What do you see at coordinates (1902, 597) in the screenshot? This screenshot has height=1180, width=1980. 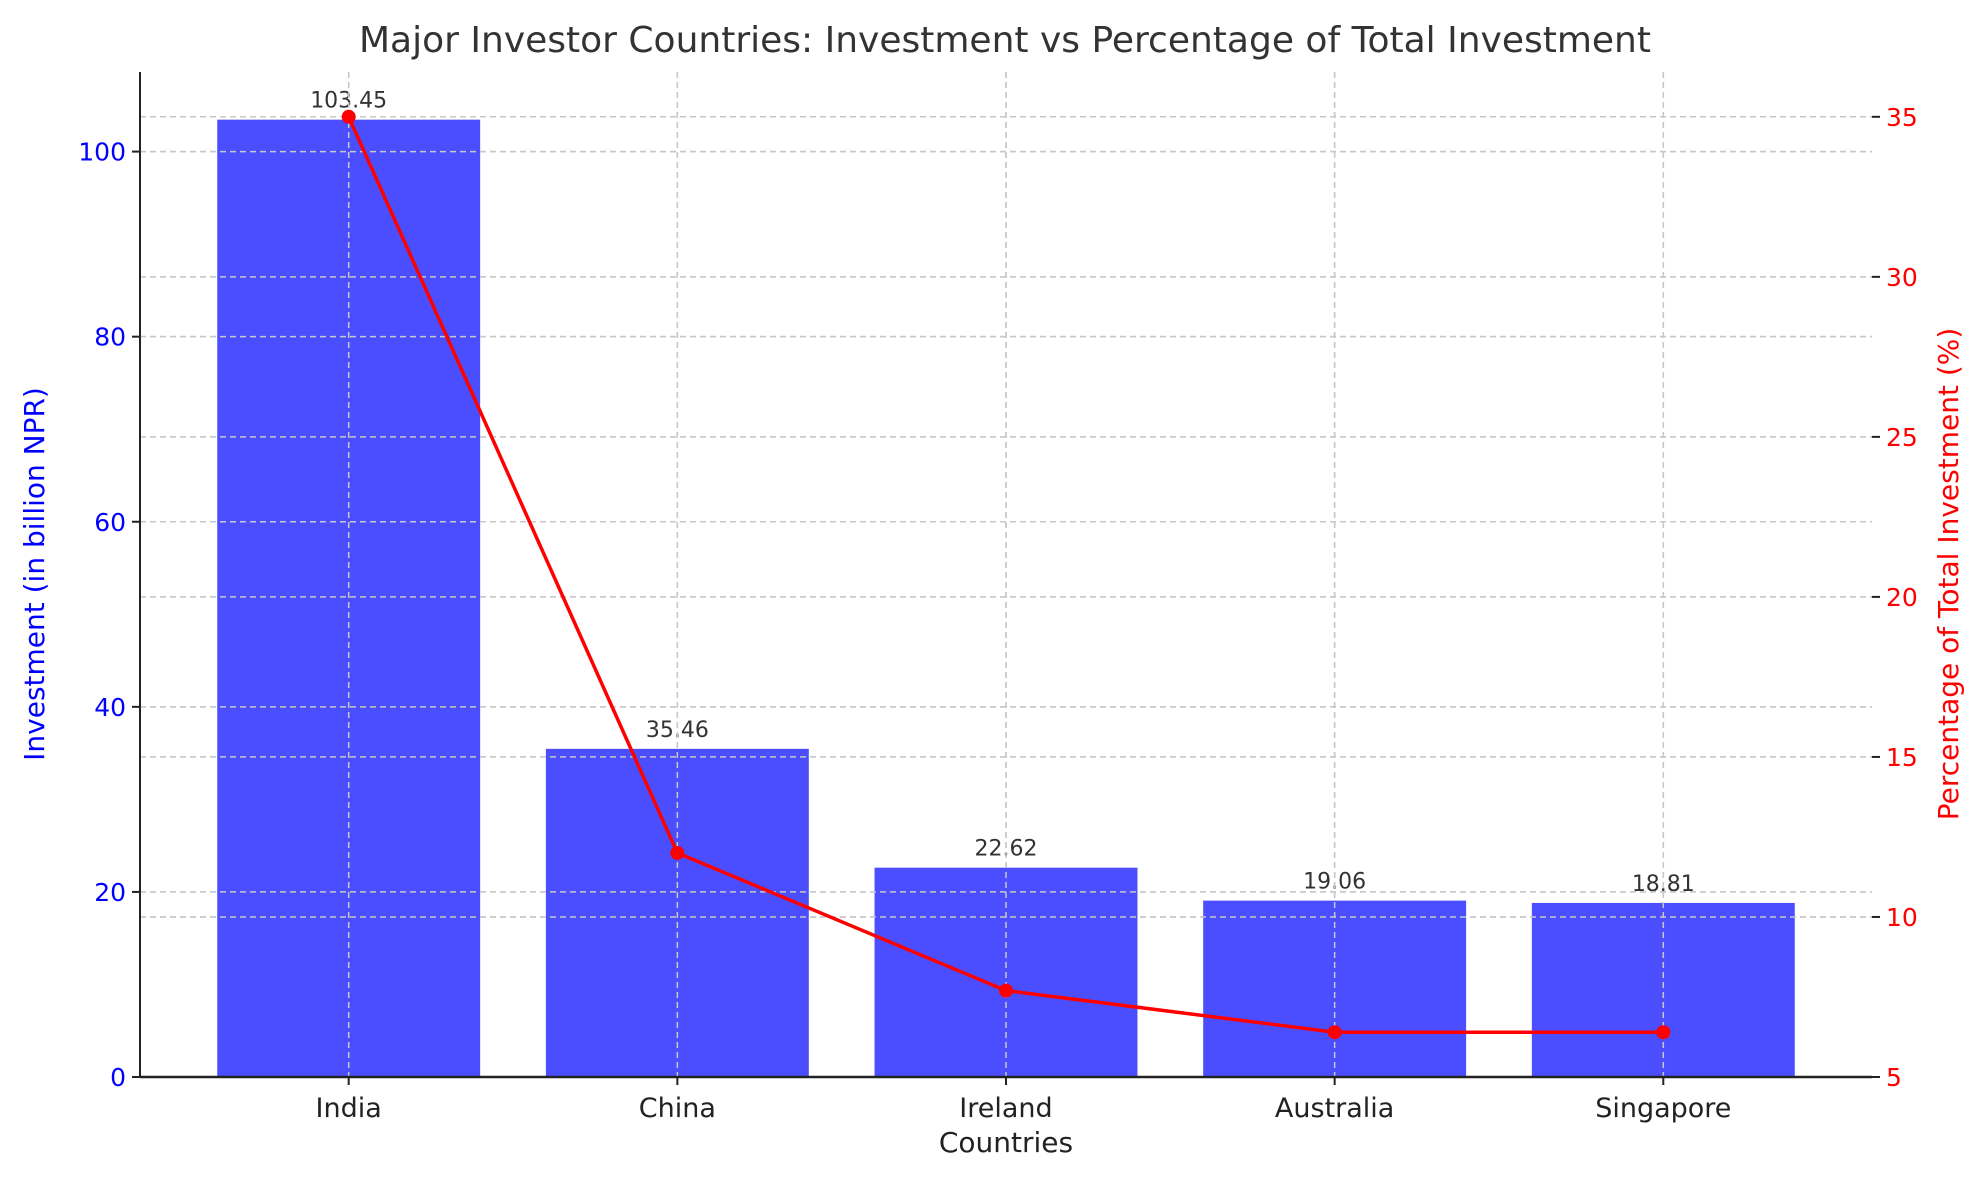 I see `y2-tick-label: 20` at bounding box center [1902, 597].